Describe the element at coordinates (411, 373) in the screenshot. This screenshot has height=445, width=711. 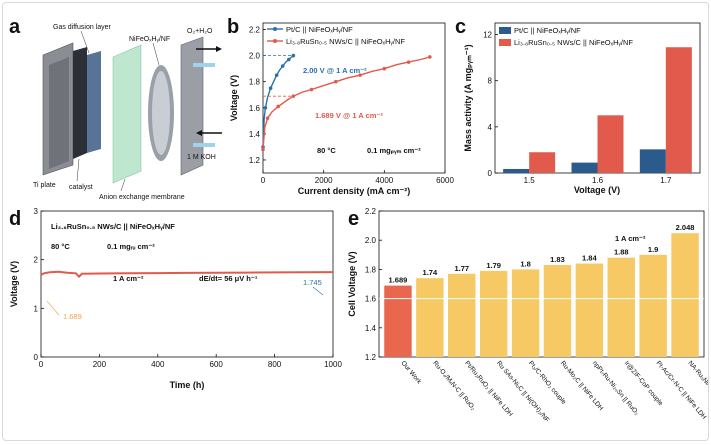
I see `xtick-label-e: Our Work` at that location.